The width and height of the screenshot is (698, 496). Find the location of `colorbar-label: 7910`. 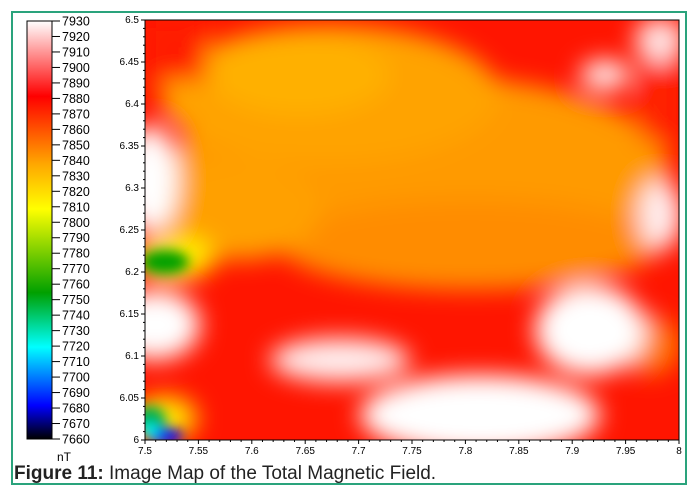

colorbar-label: 7910 is located at coordinates (76, 52).